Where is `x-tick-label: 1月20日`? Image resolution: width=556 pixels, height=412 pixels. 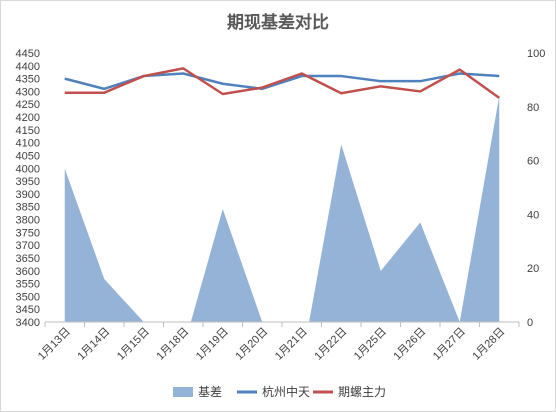
x-tick-label: 1月20日 is located at coordinates (251, 344).